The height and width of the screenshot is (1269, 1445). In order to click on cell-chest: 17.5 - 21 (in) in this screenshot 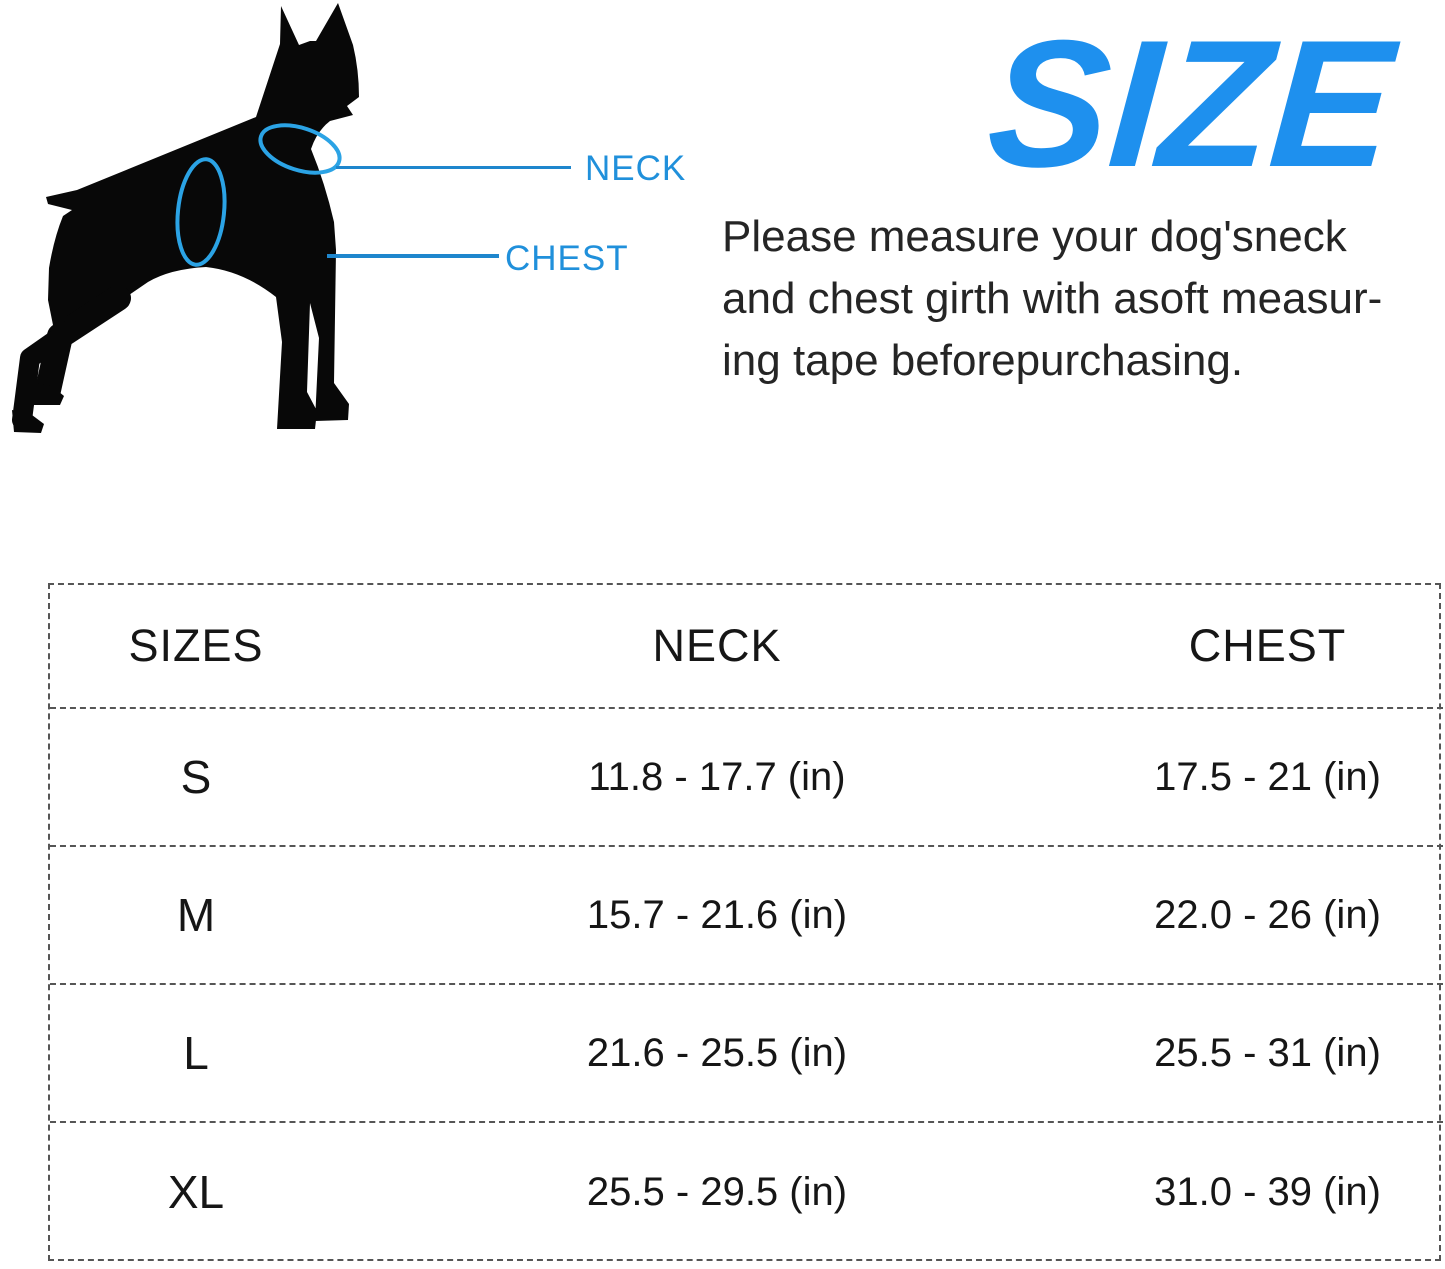, I will do `click(1267, 776)`.